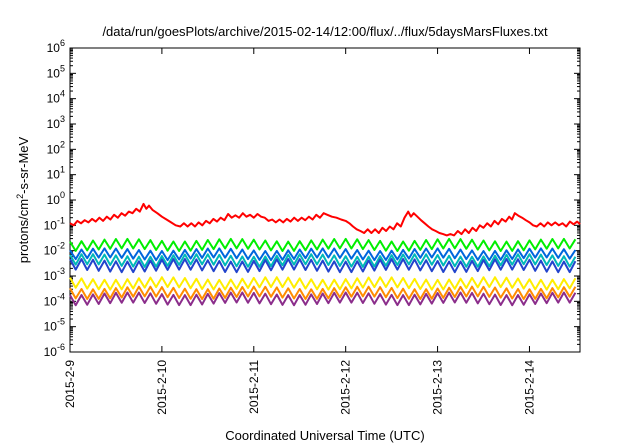  I want to click on y-axis-label-sup: 2, so click(20, 196).